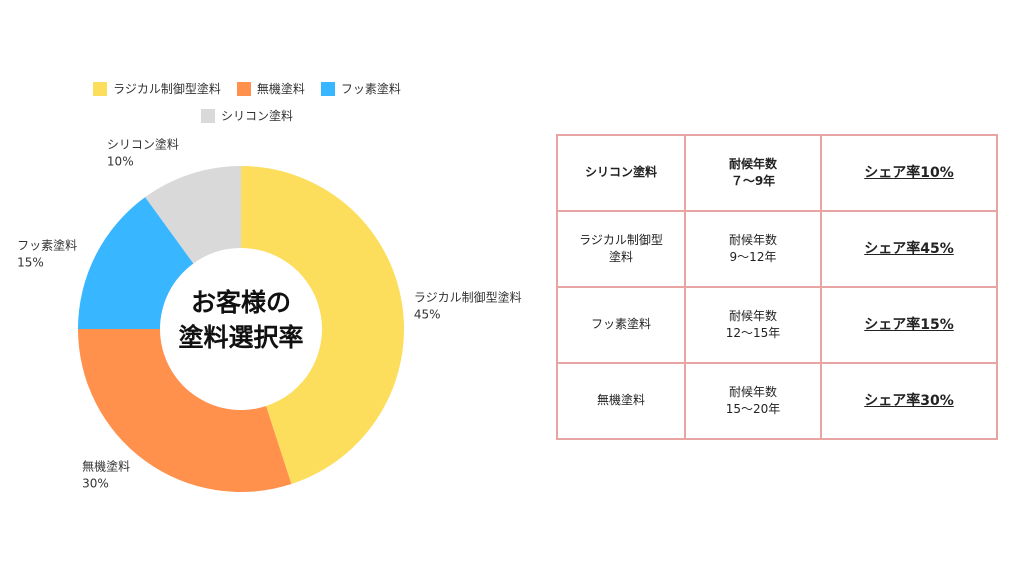  What do you see at coordinates (247, 102) in the screenshot?
I see `chart-legend: ラジカル制御型塗料 無機塗料 フッ素塗料 シリコン塗料` at bounding box center [247, 102].